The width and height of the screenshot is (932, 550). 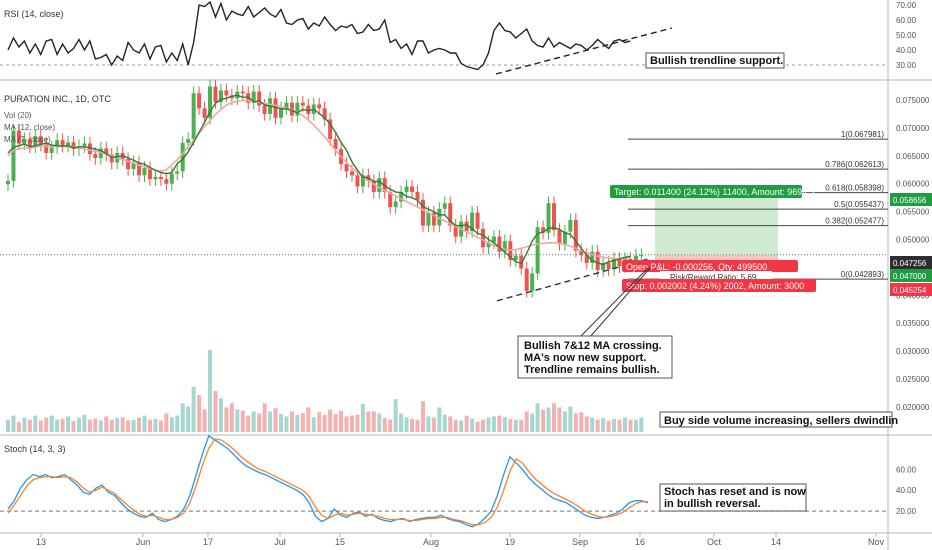 What do you see at coordinates (716, 223) in the screenshot?
I see `target-zone` at bounding box center [716, 223].